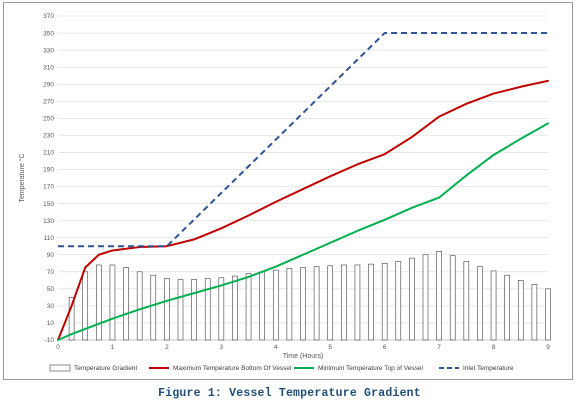  Describe the element at coordinates (113, 347) in the screenshot. I see `x-tick-label: 1` at that location.